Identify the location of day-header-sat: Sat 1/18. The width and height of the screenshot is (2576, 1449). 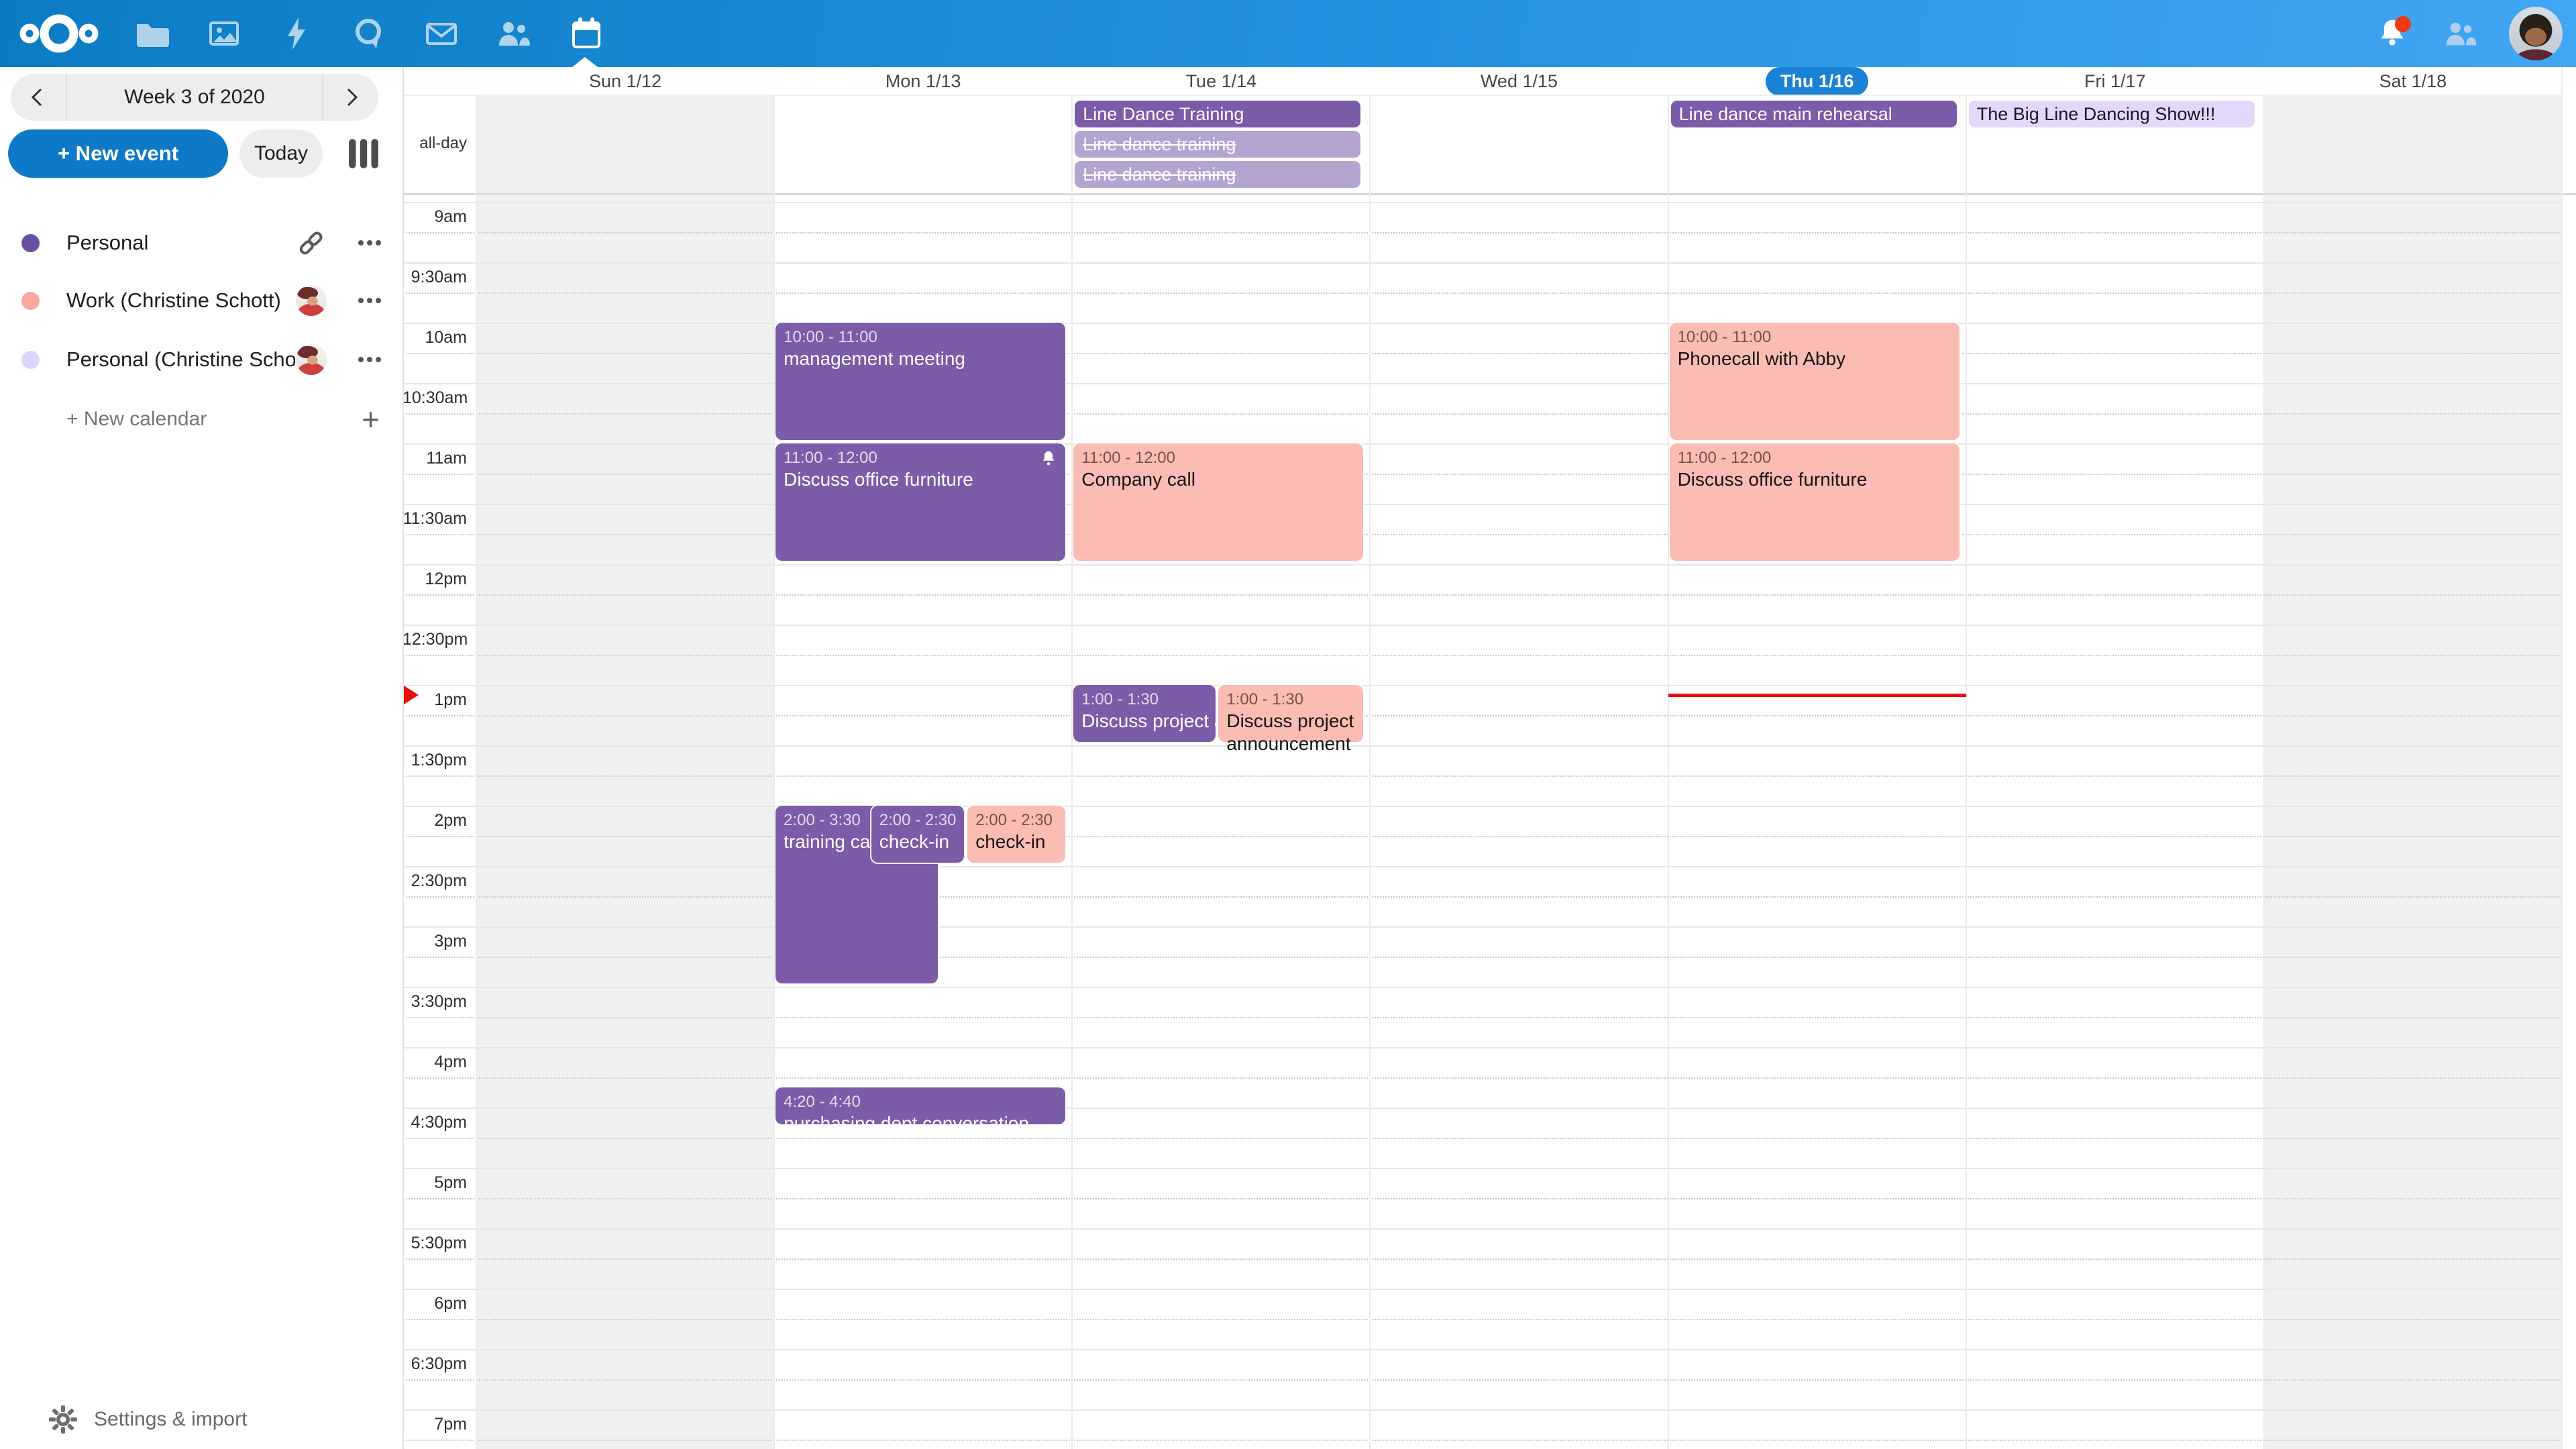
(2413, 80).